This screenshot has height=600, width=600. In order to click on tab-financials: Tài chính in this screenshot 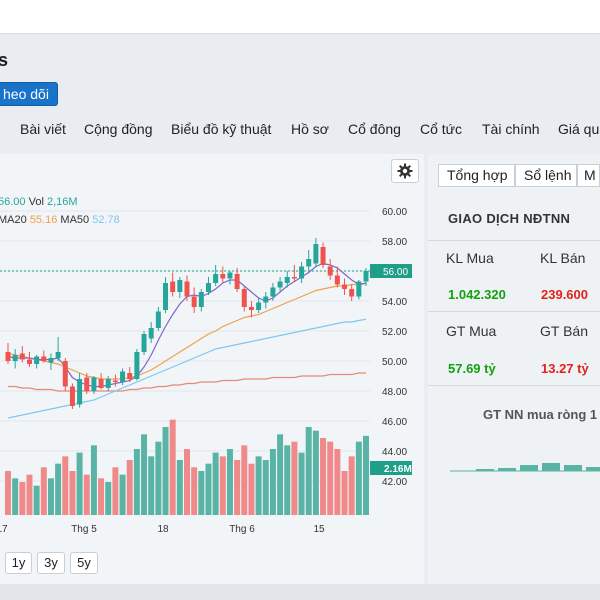, I will do `click(511, 129)`.